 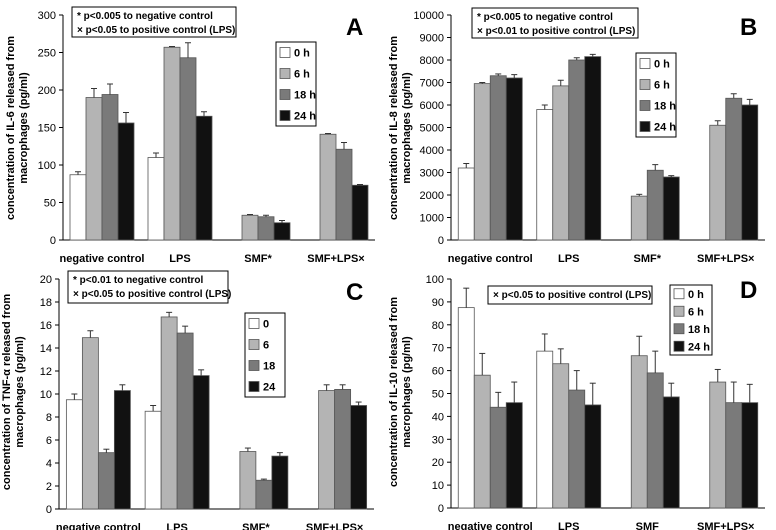 I want to click on y-tick-label: 250, so click(x=47, y=54).